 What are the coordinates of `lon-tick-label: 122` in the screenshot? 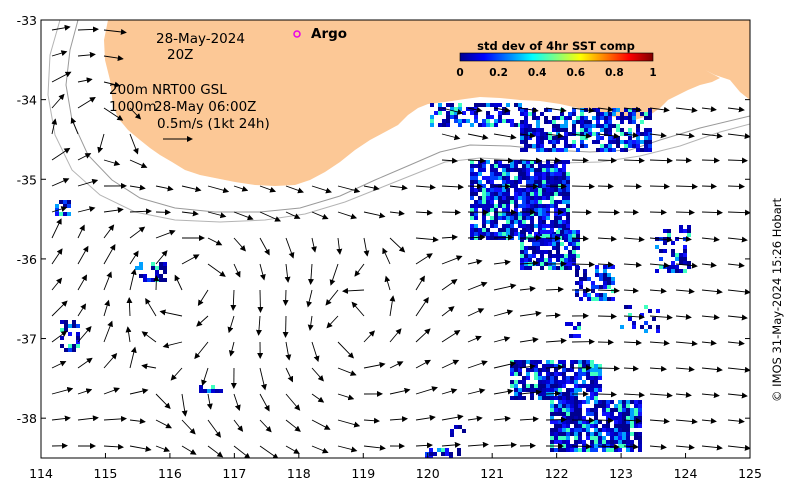 It's located at (557, 473).